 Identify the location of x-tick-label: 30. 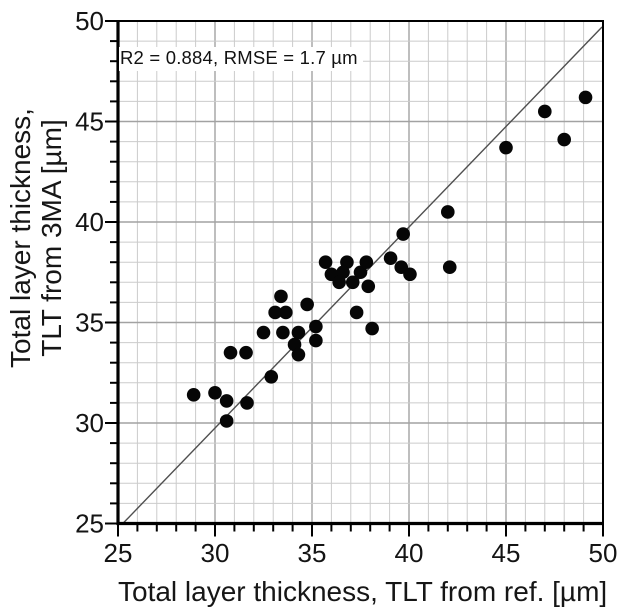
(215, 553).